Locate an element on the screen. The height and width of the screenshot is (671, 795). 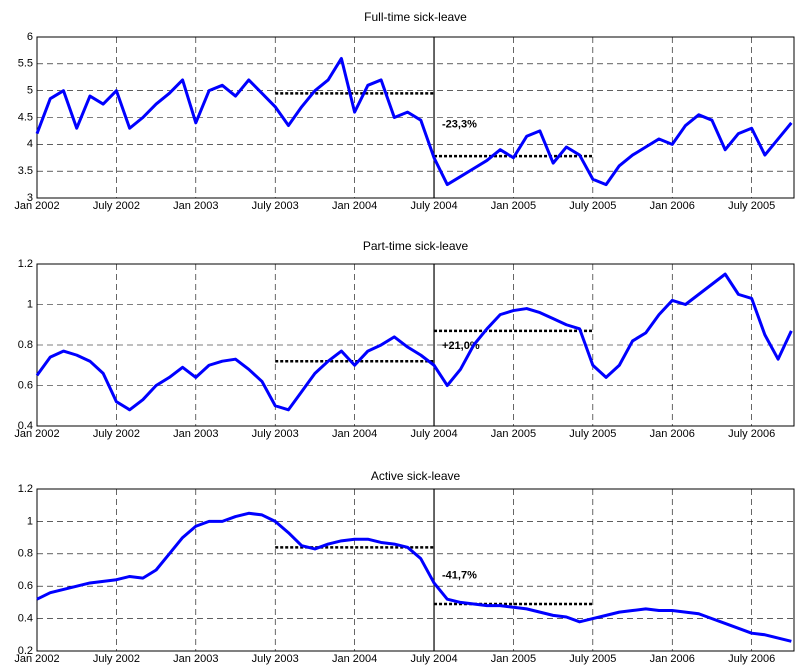
chart-title: Active sick-leave is located at coordinates (416, 476).